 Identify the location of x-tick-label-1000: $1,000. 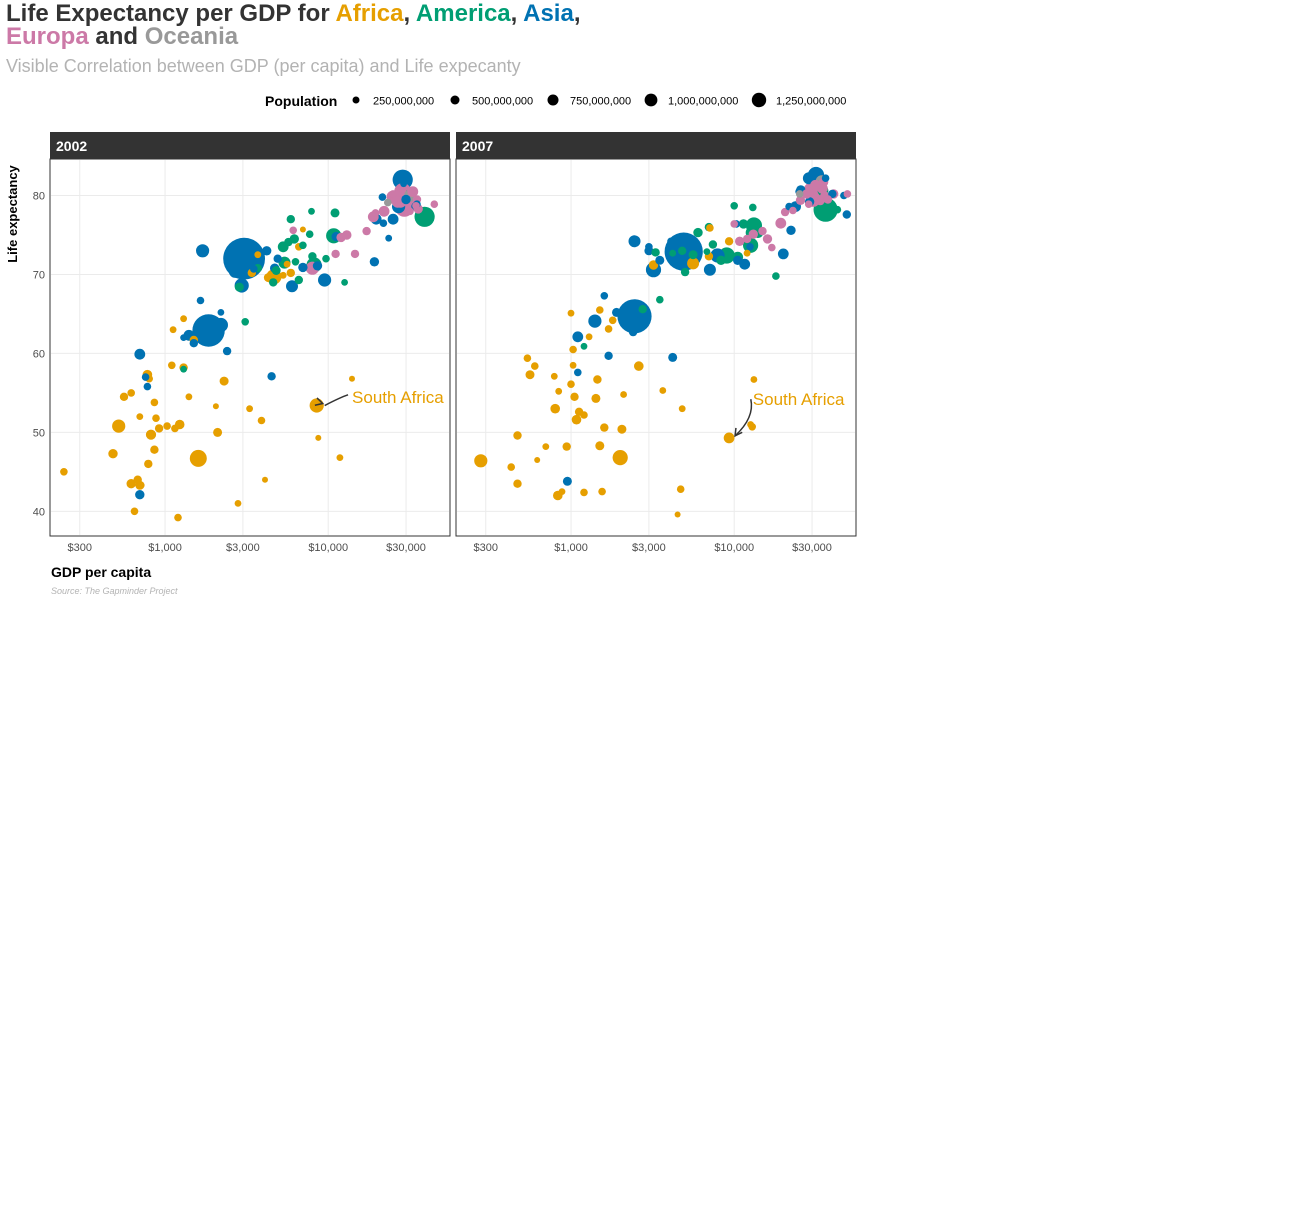
(165, 548).